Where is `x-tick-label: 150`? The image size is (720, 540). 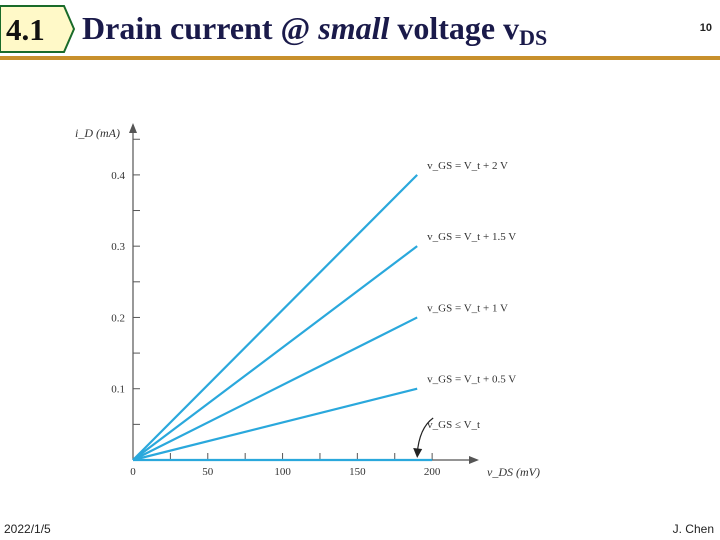 x-tick-label: 150 is located at coordinates (357, 472).